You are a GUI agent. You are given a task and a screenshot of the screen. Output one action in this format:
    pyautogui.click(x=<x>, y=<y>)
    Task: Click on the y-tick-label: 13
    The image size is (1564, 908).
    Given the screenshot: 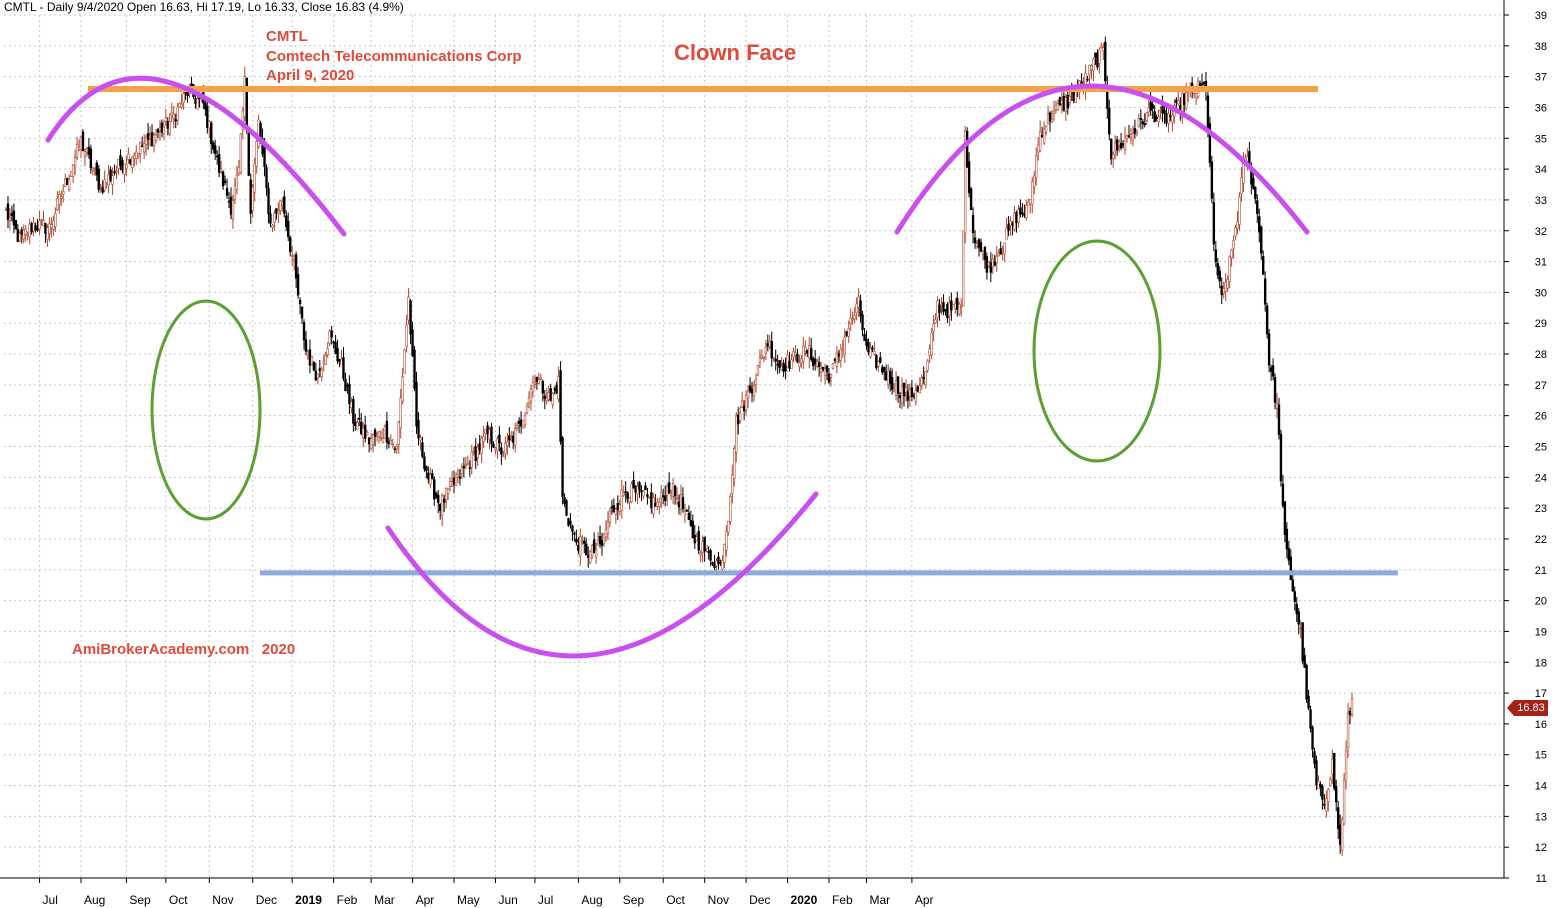 What is the action you would take?
    pyautogui.click(x=1541, y=817)
    